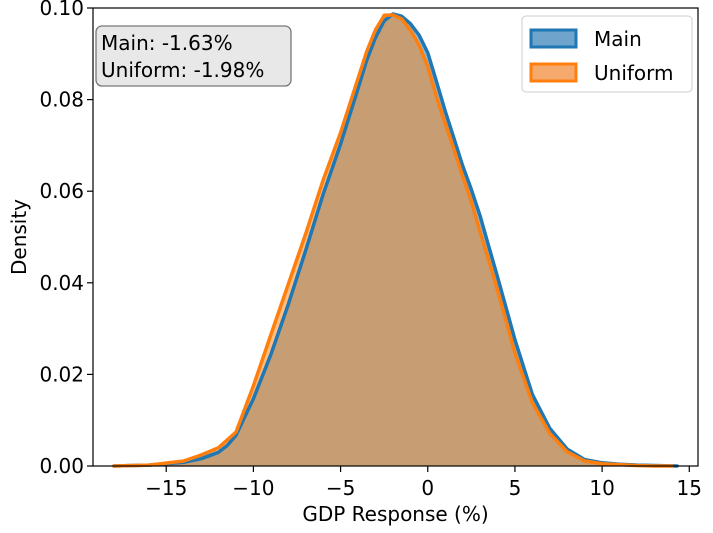  I want to click on x-tick-label: −5, so click(340, 488).